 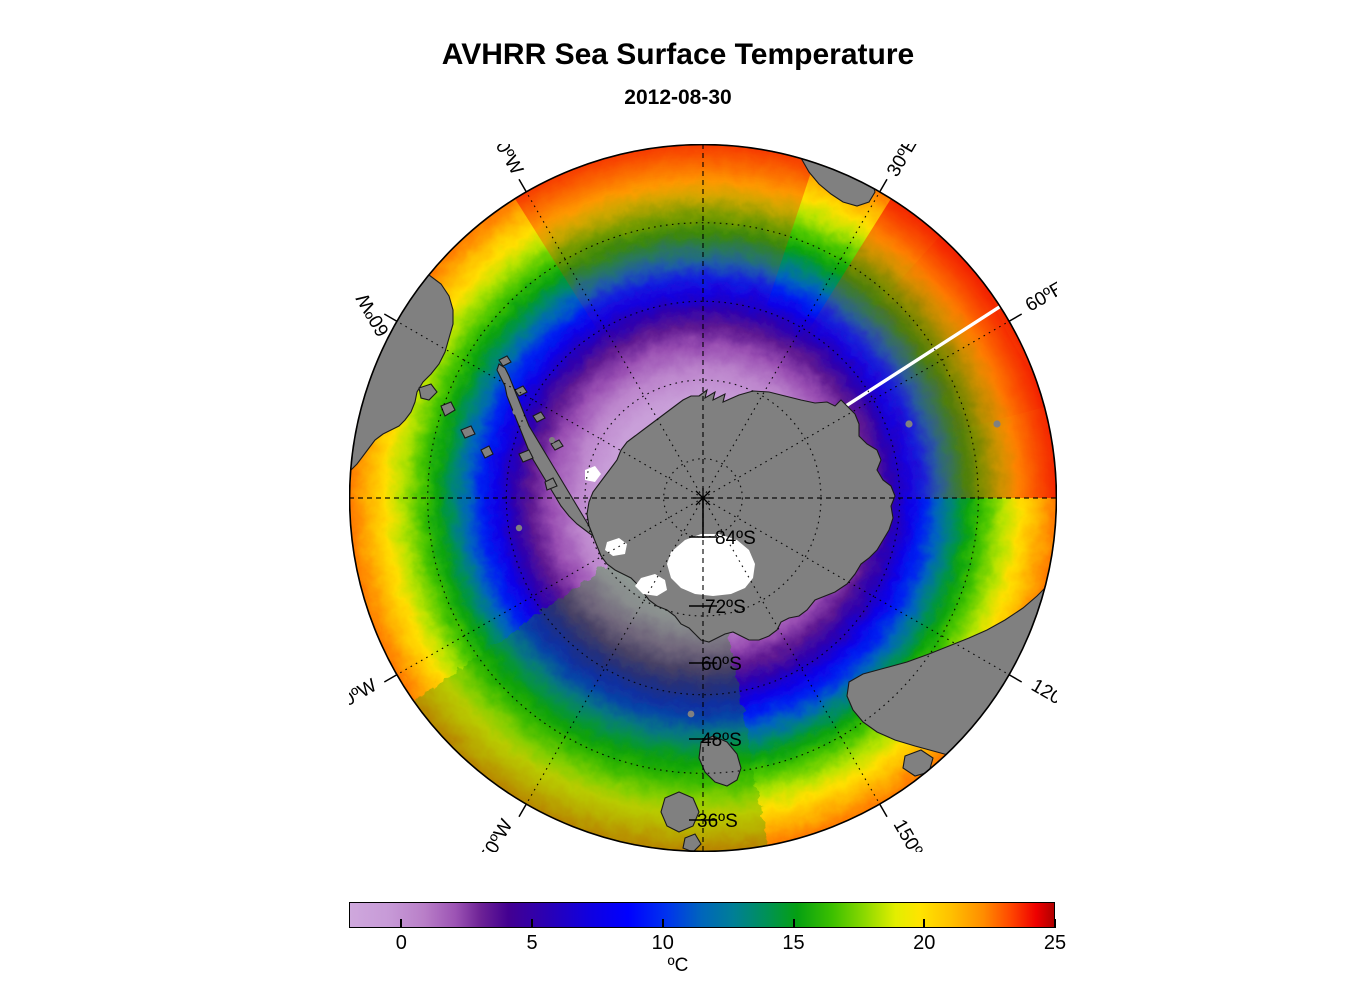 I want to click on colorbar-tick-label: 0, so click(x=401, y=943).